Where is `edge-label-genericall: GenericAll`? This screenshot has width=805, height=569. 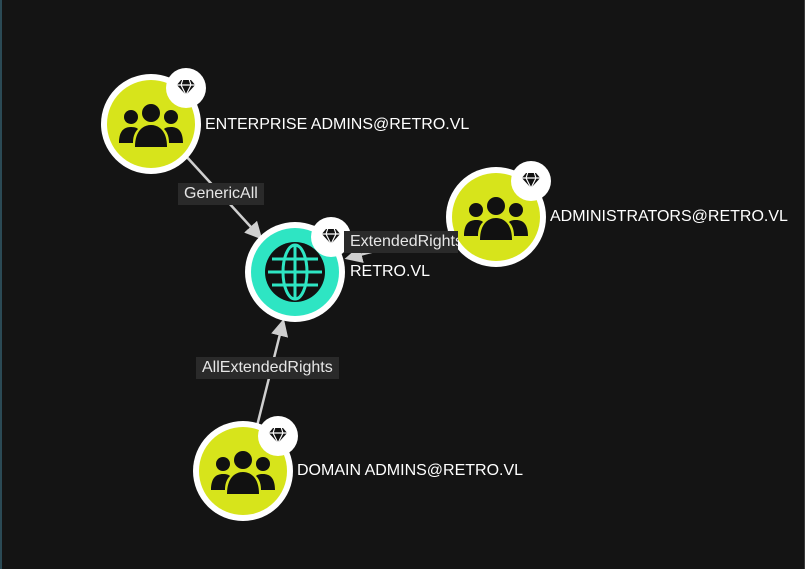
edge-label-genericall: GenericAll is located at coordinates (221, 194).